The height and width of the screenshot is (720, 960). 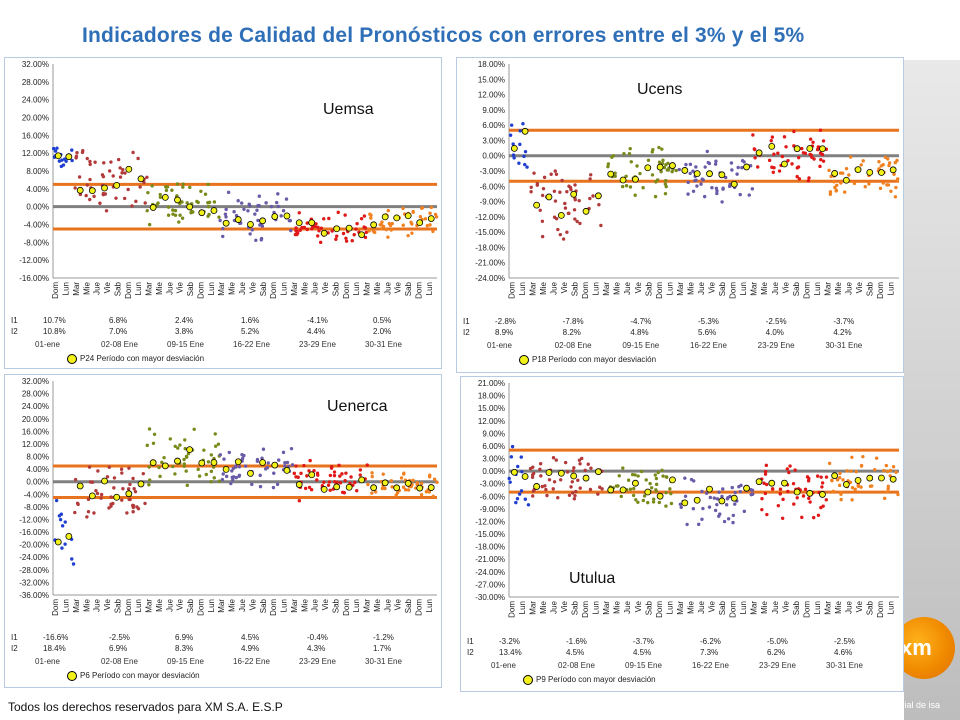 I want to click on table-cell: -3.2%, so click(x=509, y=641).